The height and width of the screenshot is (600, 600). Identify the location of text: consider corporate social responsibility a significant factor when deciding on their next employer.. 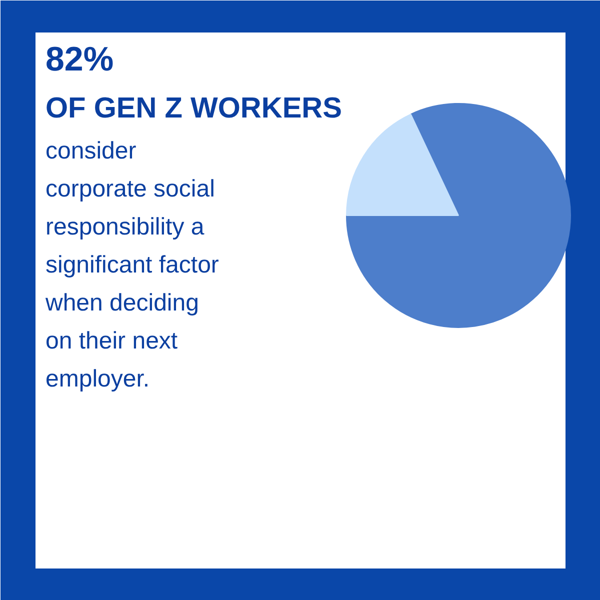
(131, 265).